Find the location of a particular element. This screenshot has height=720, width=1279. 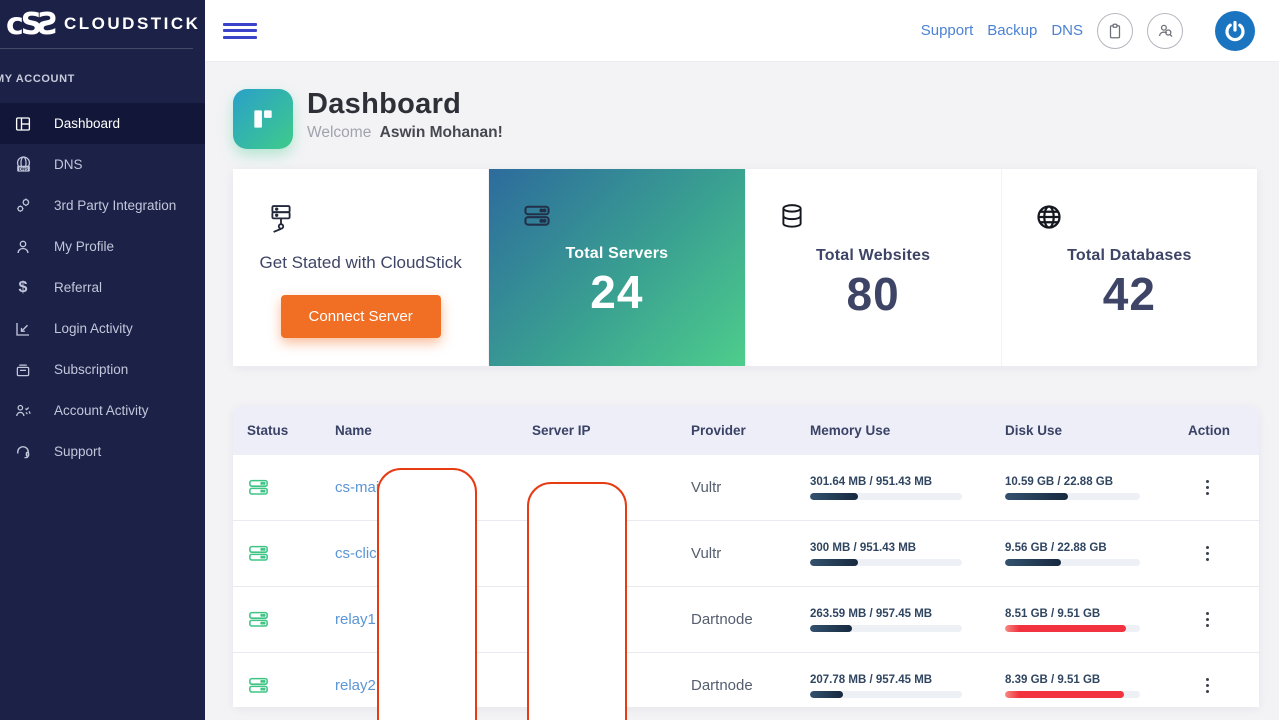

disk-usage-text: 8.51 GB / 9.51 GB is located at coordinates (1053, 613).